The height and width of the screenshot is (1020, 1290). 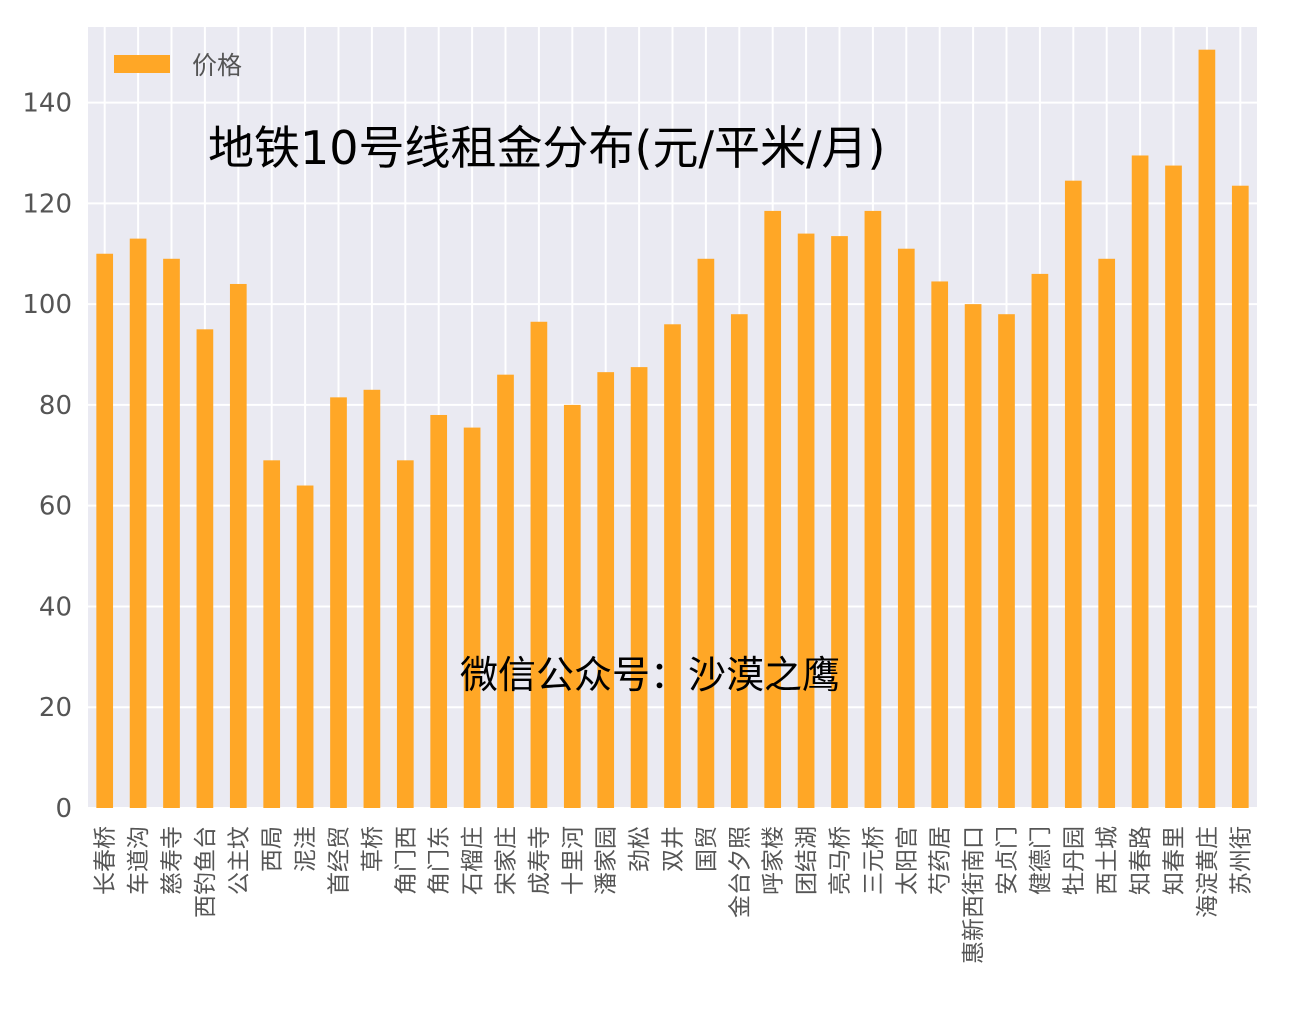 I want to click on x-tick-label: 西钓鱼台, so click(x=206, y=872).